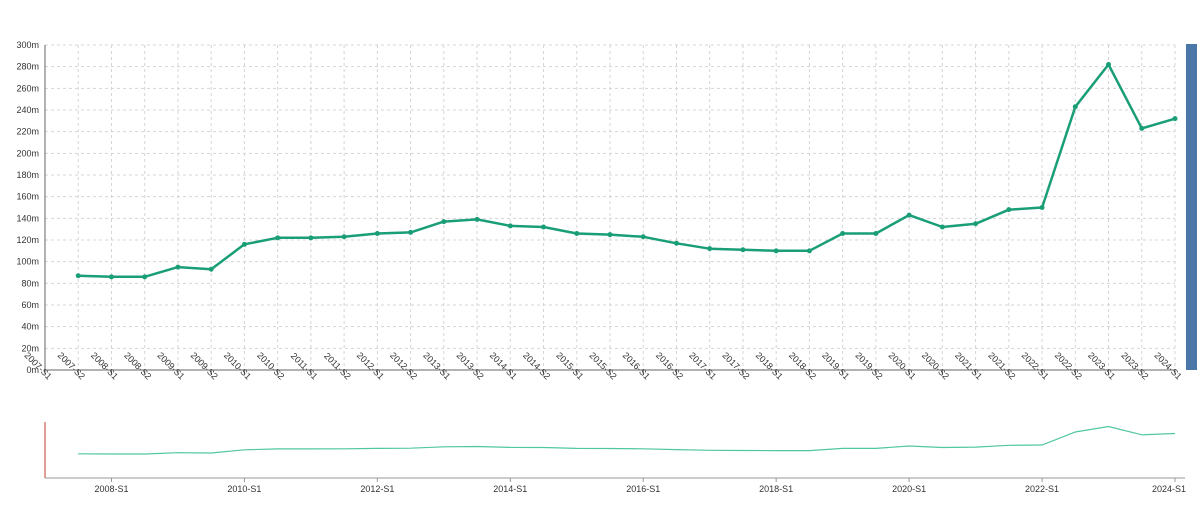 This screenshot has height=516, width=1200. What do you see at coordinates (1042, 489) in the screenshot?
I see `navigator-tick-label: 2022-S1` at bounding box center [1042, 489].